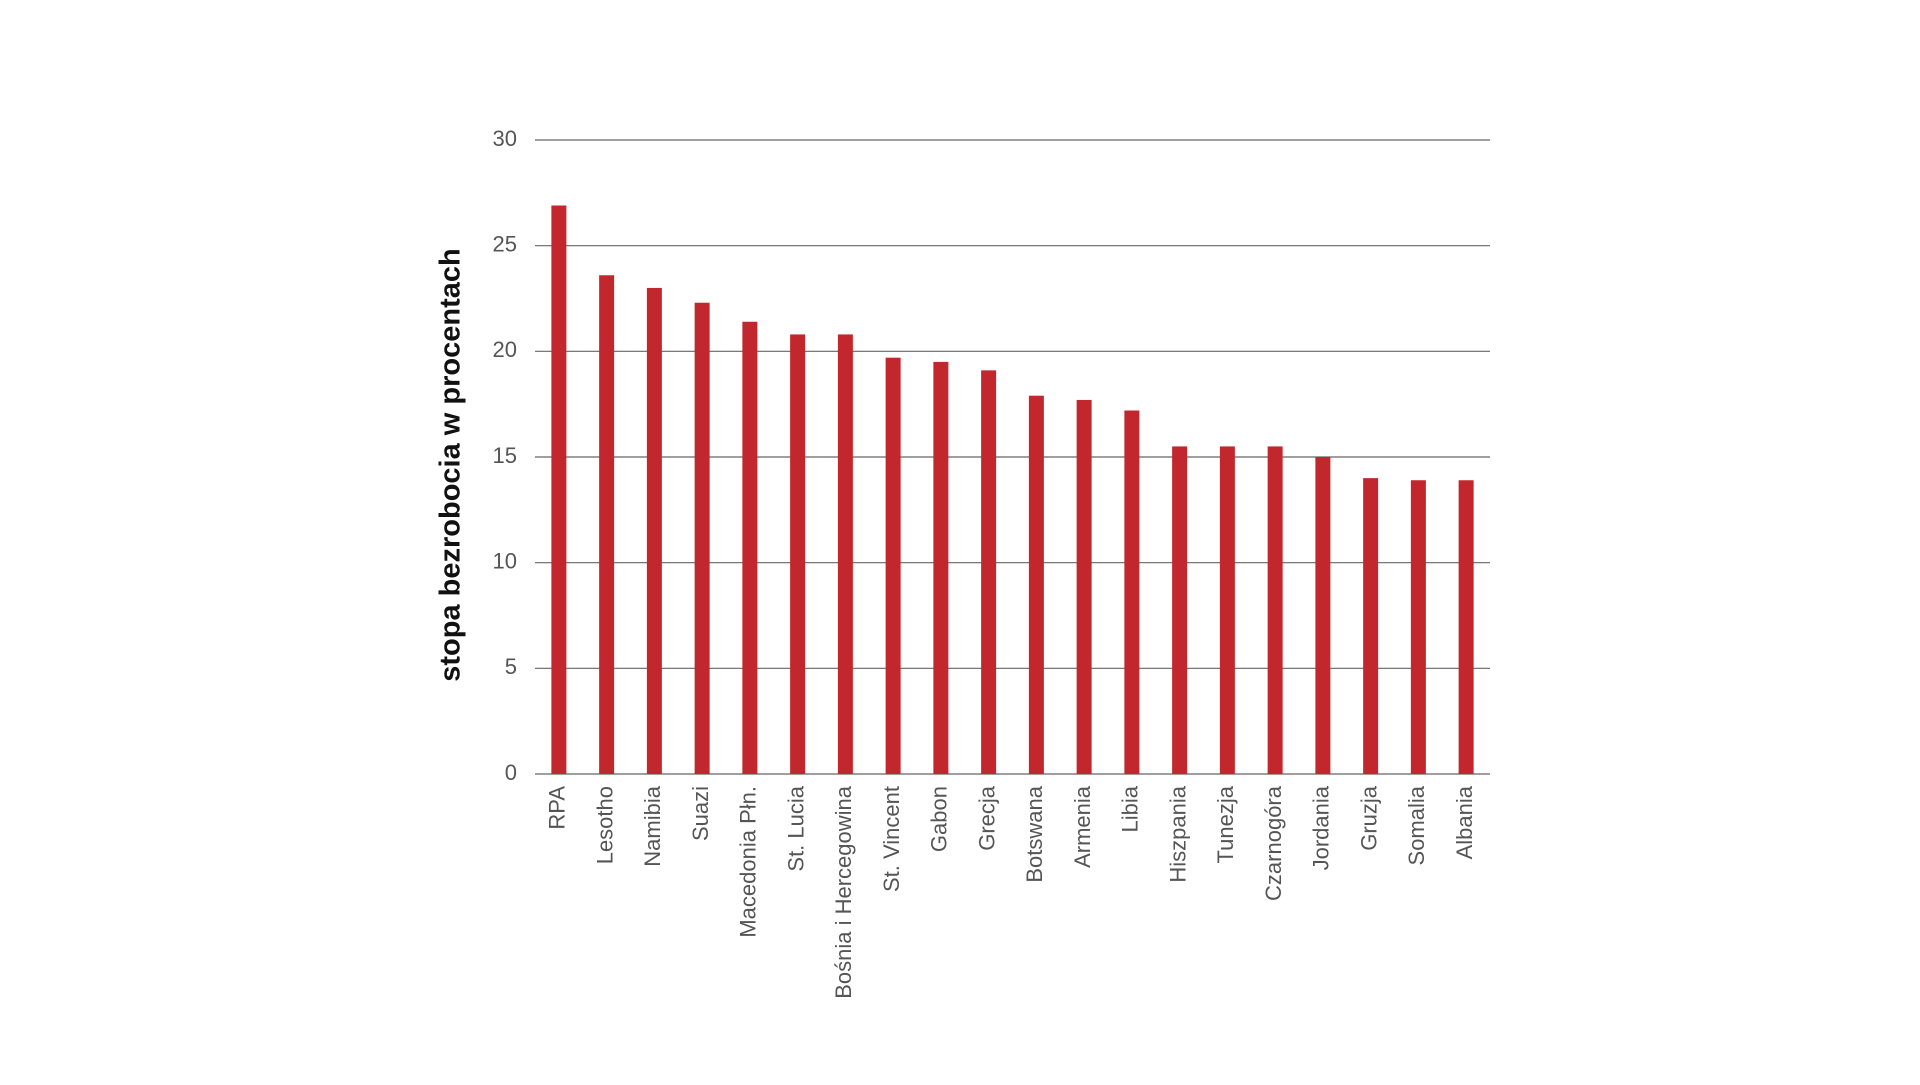 This screenshot has height=1085, width=1920. Describe the element at coordinates (795, 828) in the screenshot. I see `x-tick-label: St. Lucia` at that location.